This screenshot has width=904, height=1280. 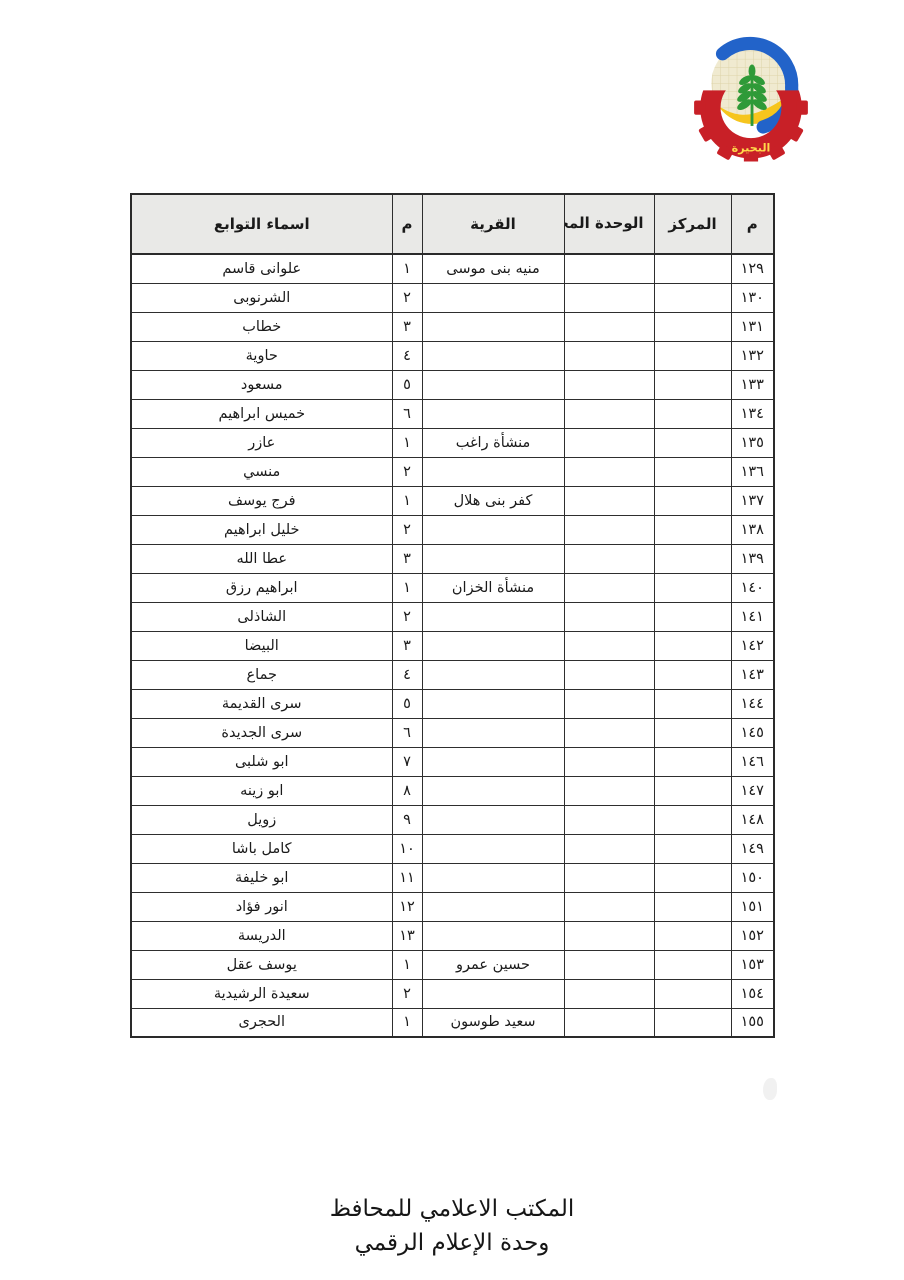 I want to click on cell-serial: ١٤٩, so click(x=752, y=848).